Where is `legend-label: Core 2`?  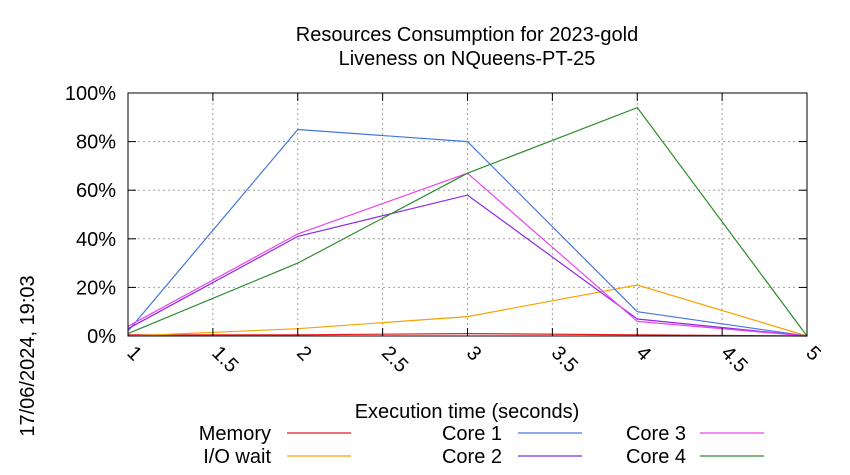 legend-label: Core 2 is located at coordinates (472, 457).